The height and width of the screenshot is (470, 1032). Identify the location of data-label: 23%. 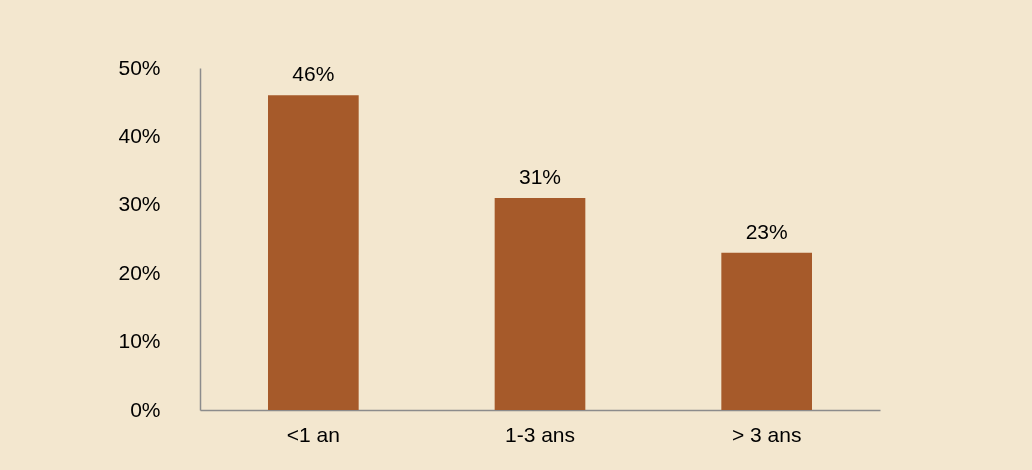
(766, 231).